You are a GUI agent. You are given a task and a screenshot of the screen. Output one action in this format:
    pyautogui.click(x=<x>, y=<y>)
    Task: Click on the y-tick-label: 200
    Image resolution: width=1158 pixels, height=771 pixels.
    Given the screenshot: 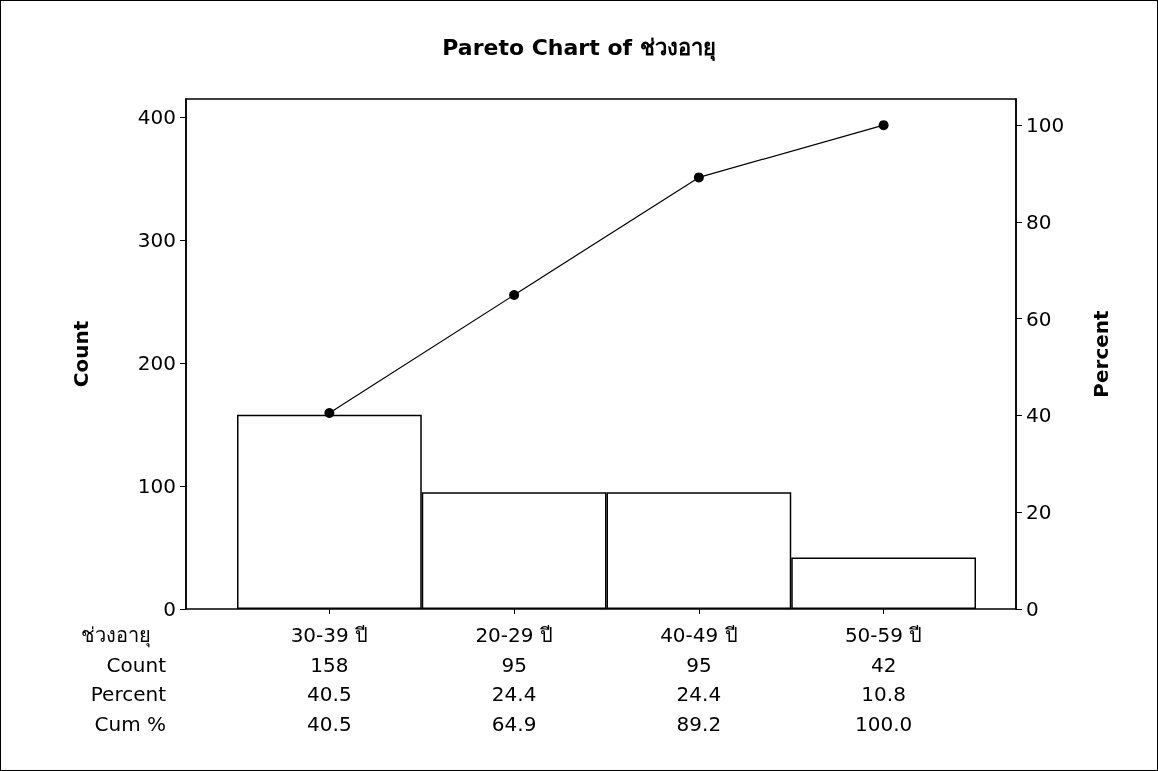 What is the action you would take?
    pyautogui.click(x=156, y=363)
    